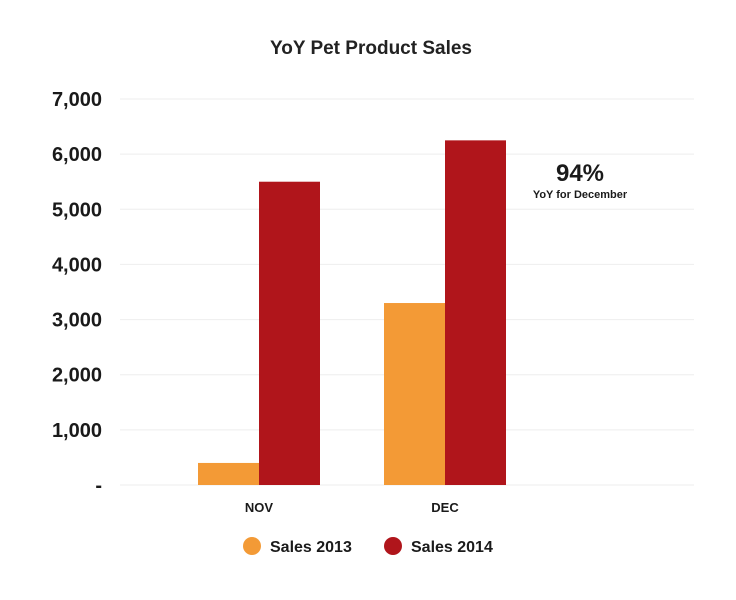 The width and height of the screenshot is (736, 600). What do you see at coordinates (414, 394) in the screenshot?
I see `bar-dec-sales-2013` at bounding box center [414, 394].